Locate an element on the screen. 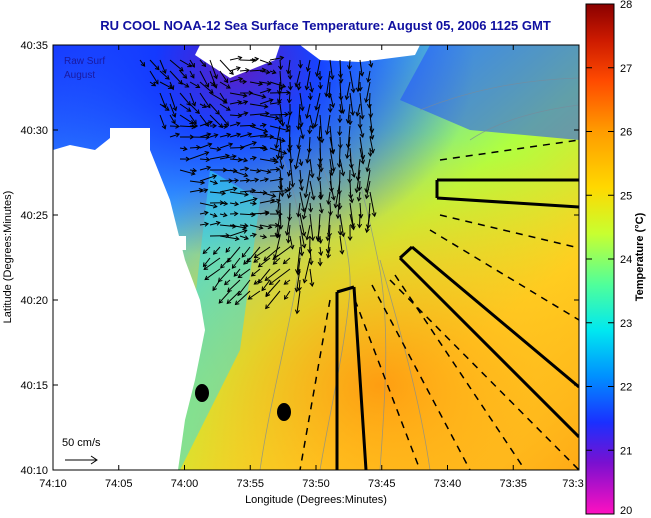 This screenshot has width=651, height=518. y-tick-label: 40:30 is located at coordinates (34, 131).